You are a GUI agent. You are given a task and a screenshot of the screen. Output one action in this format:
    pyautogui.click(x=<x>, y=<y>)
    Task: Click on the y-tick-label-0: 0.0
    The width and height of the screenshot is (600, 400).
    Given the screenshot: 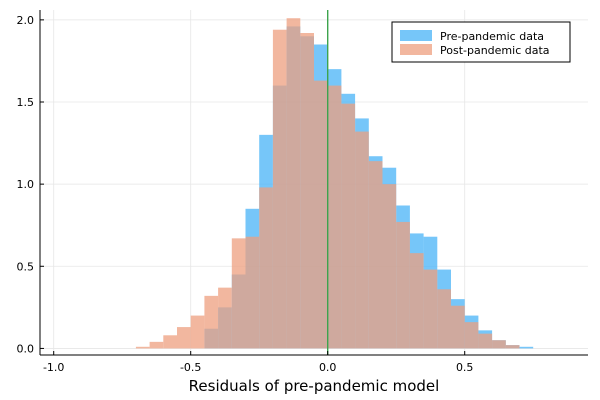 What is the action you would take?
    pyautogui.click(x=26, y=348)
    